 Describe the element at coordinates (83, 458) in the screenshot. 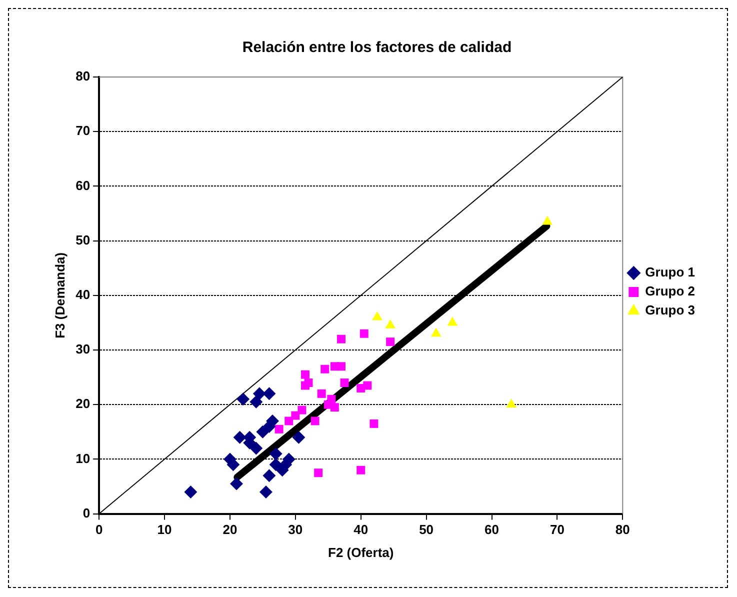

I see `y-tick-label: 10` at that location.